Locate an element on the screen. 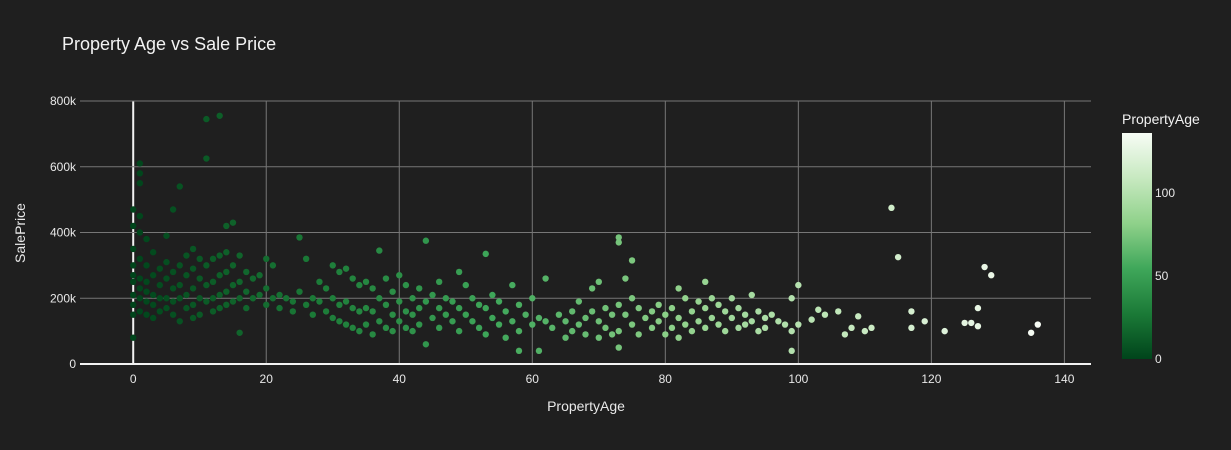 Image resolution: width=1231 pixels, height=450 pixels. x-tick-label: 80 is located at coordinates (666, 379).